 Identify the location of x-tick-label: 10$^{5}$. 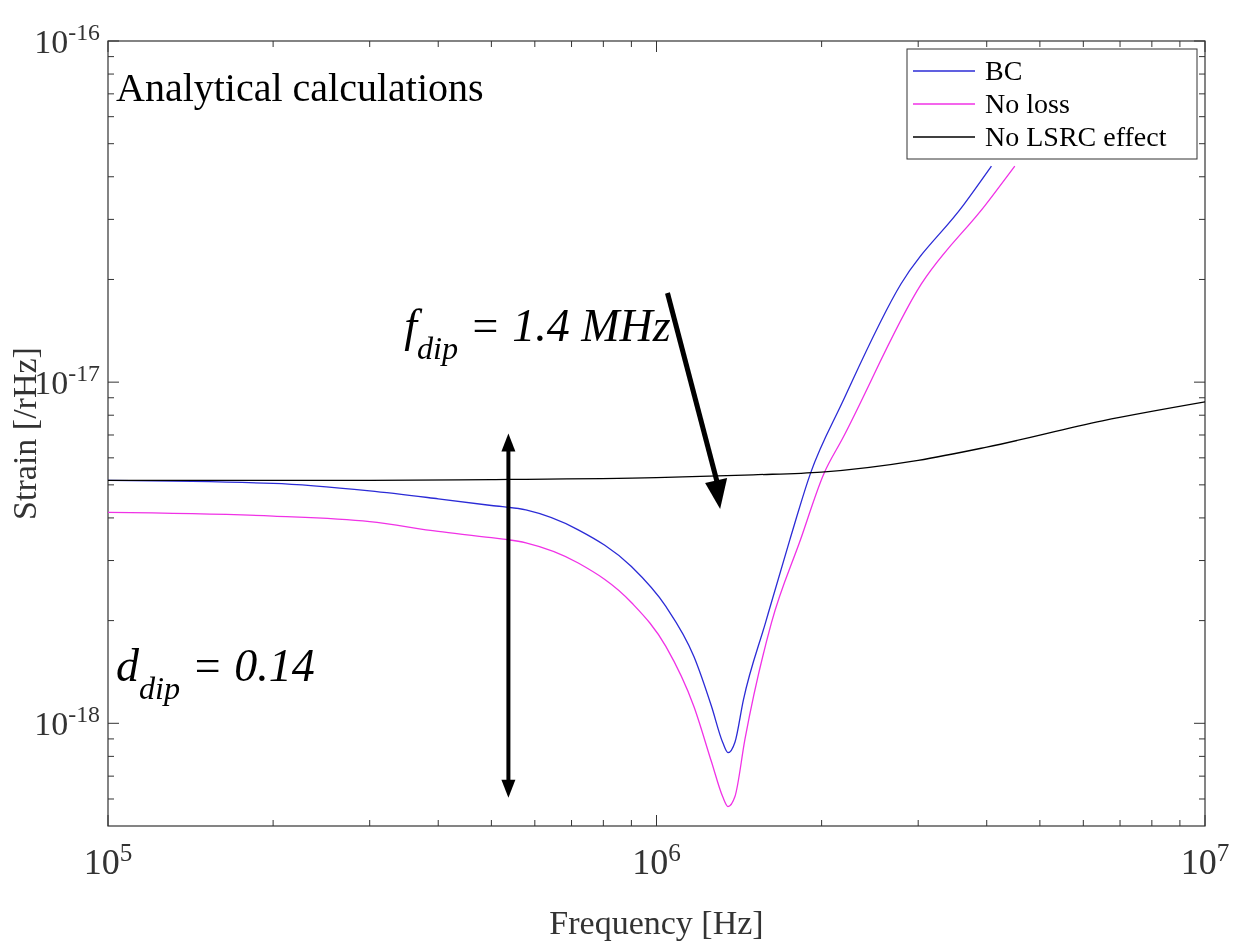
(108, 860).